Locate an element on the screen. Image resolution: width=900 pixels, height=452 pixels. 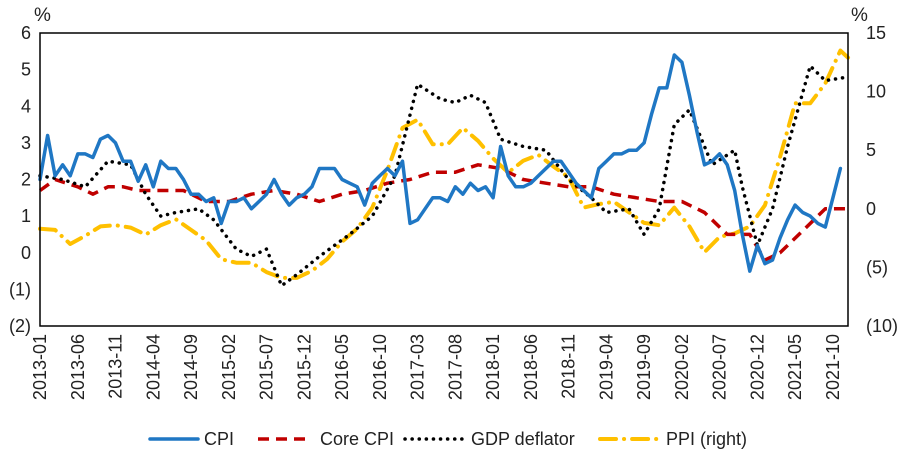
x-tick-label: 2021-10 is located at coordinates (833, 367).